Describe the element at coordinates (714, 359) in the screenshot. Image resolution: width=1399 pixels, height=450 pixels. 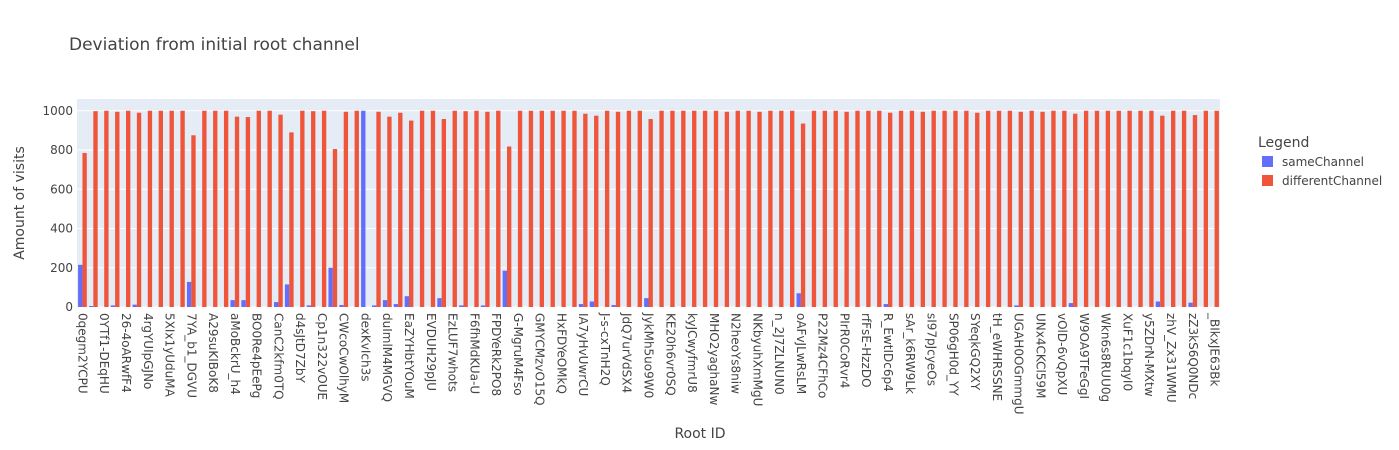
I see `x-tick-label: MHO2yaghaNw` at that location.